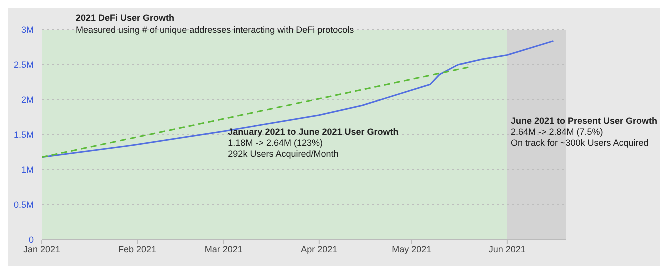  Describe the element at coordinates (31, 240) in the screenshot. I see `y-tick-label: 0` at that location.